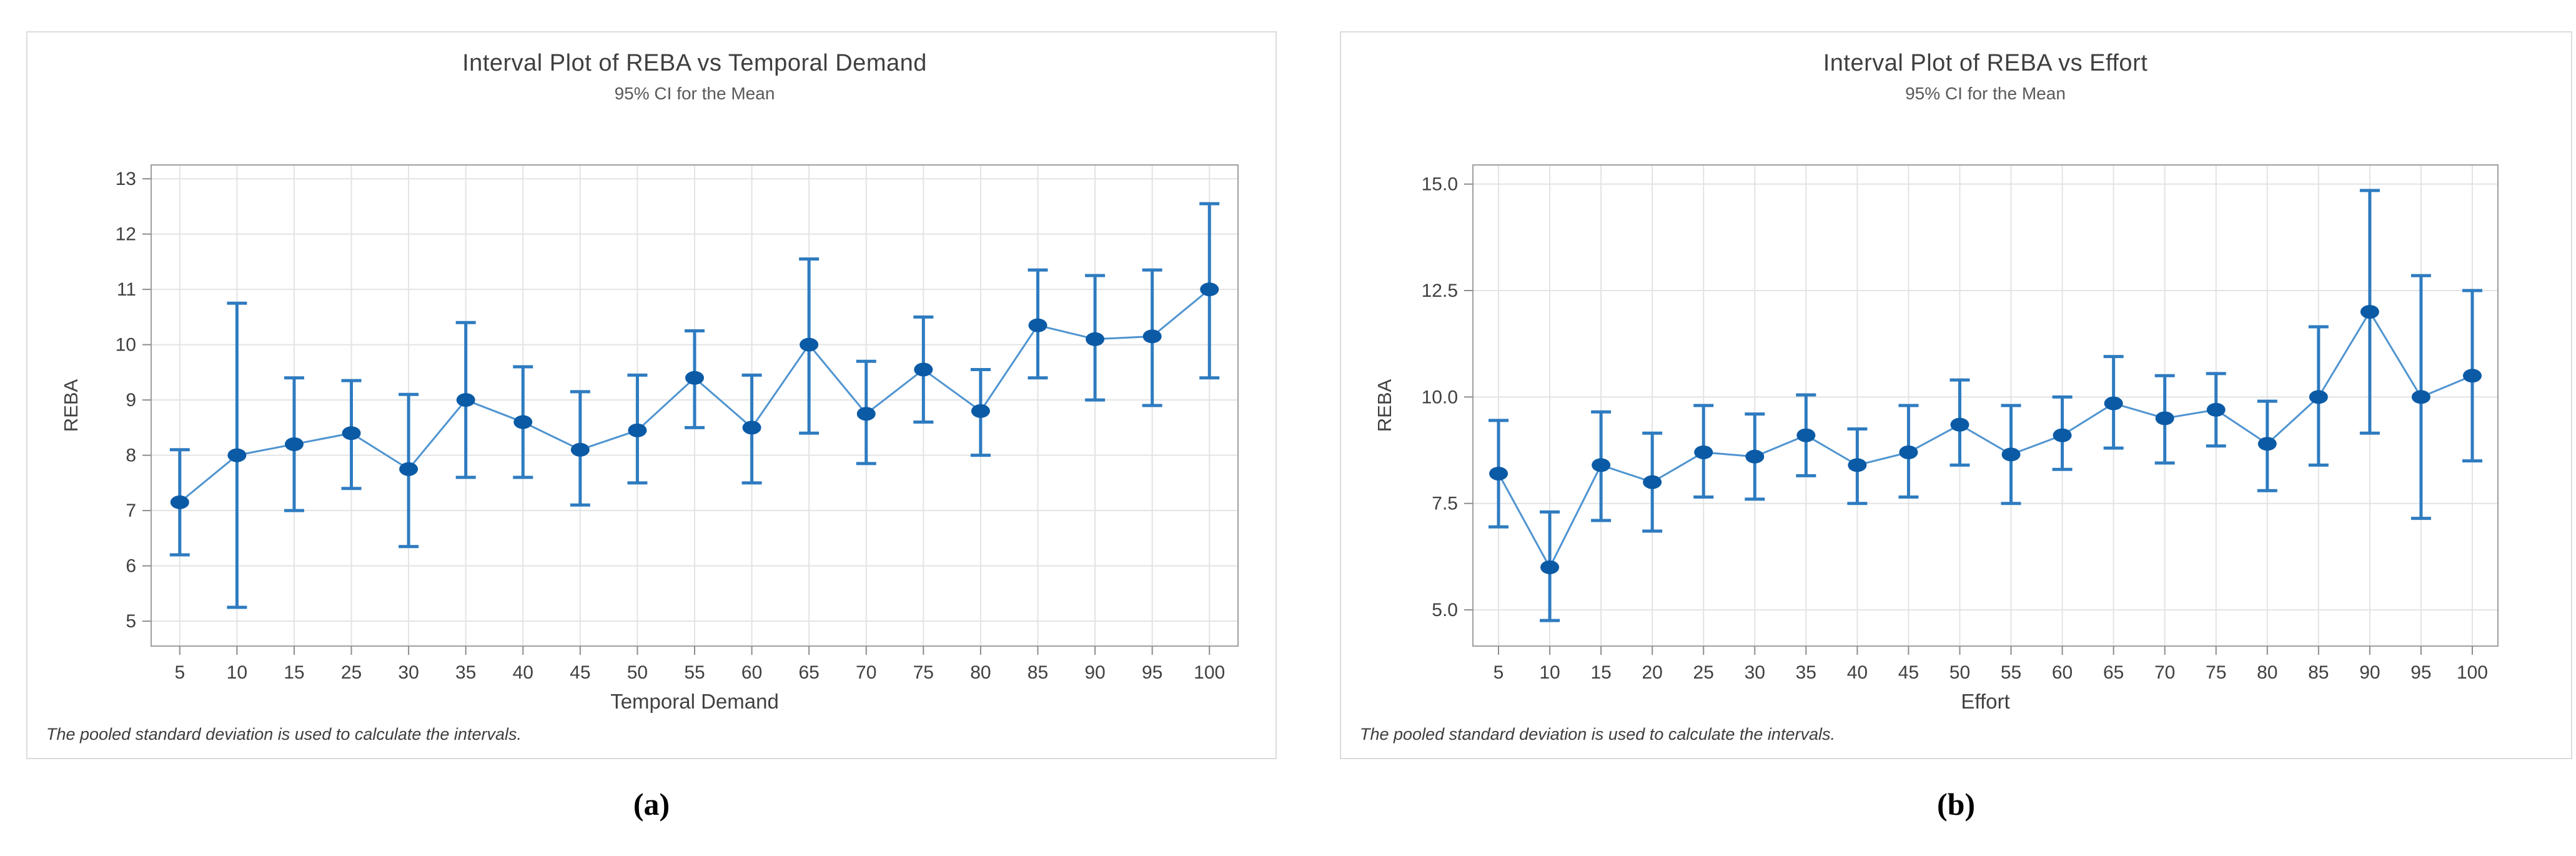  What do you see at coordinates (1440, 291) in the screenshot?
I see `svg-text: 12.5` at bounding box center [1440, 291].